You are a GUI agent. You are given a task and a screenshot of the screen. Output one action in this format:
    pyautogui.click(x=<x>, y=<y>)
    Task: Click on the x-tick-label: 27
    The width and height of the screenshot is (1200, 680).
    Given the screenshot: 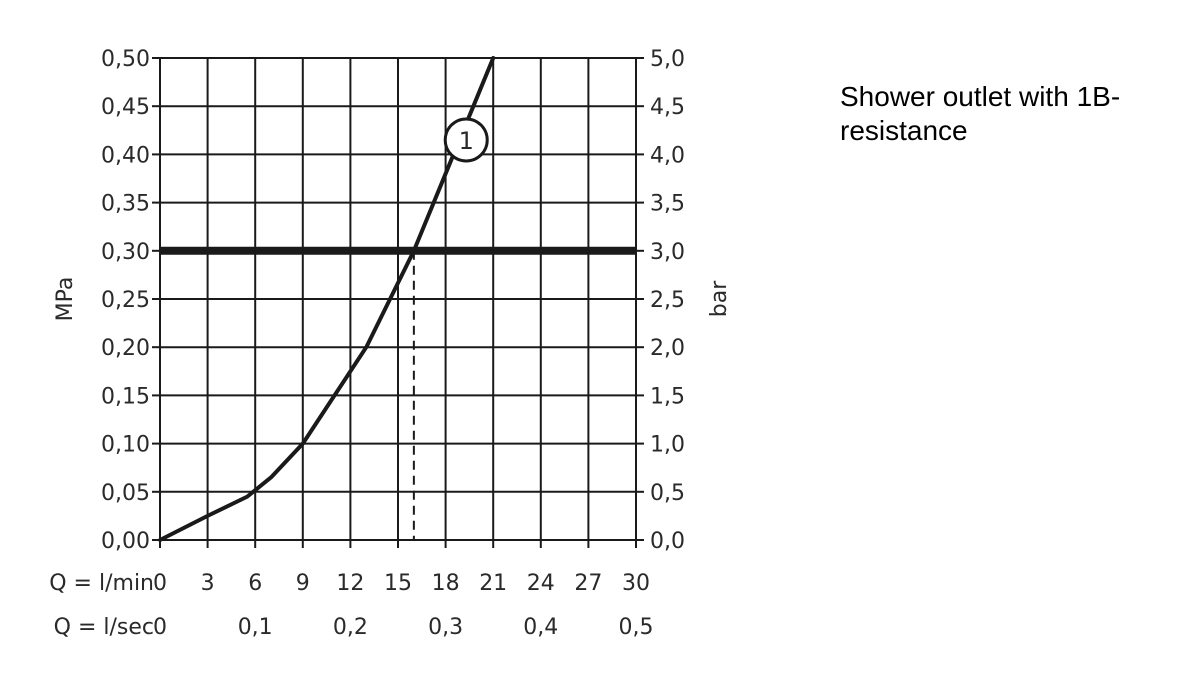 What is the action you would take?
    pyautogui.click(x=588, y=583)
    